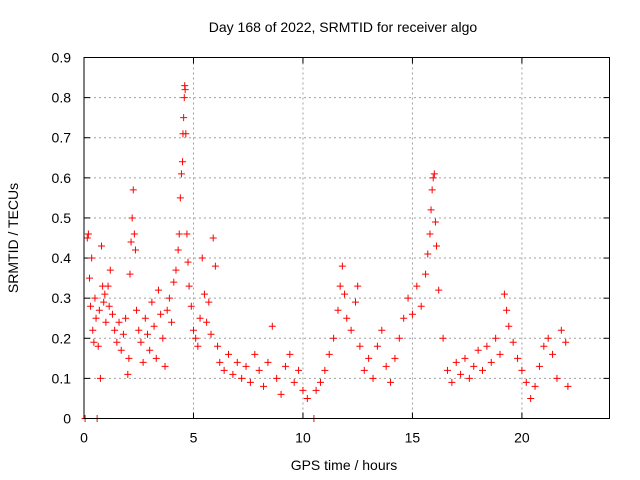  I want to click on y-tick-label: 0.8, so click(62, 98).